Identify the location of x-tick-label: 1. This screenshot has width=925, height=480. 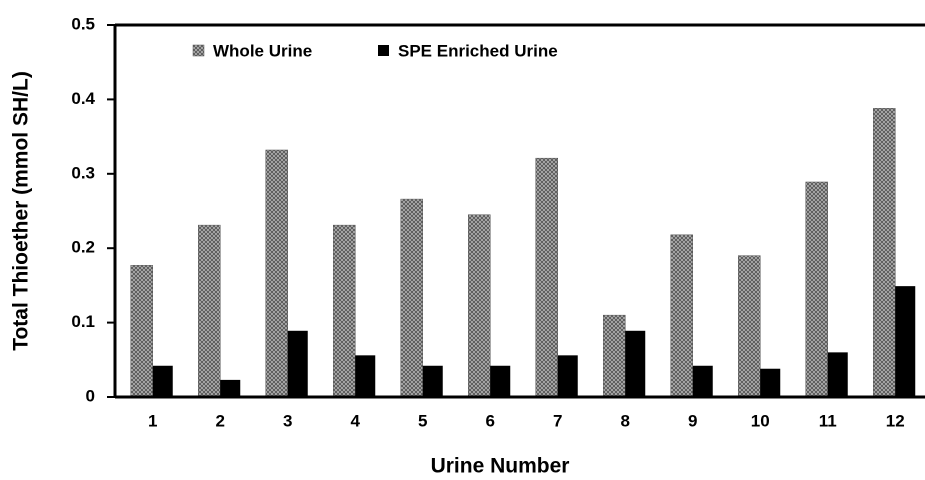
(152, 420).